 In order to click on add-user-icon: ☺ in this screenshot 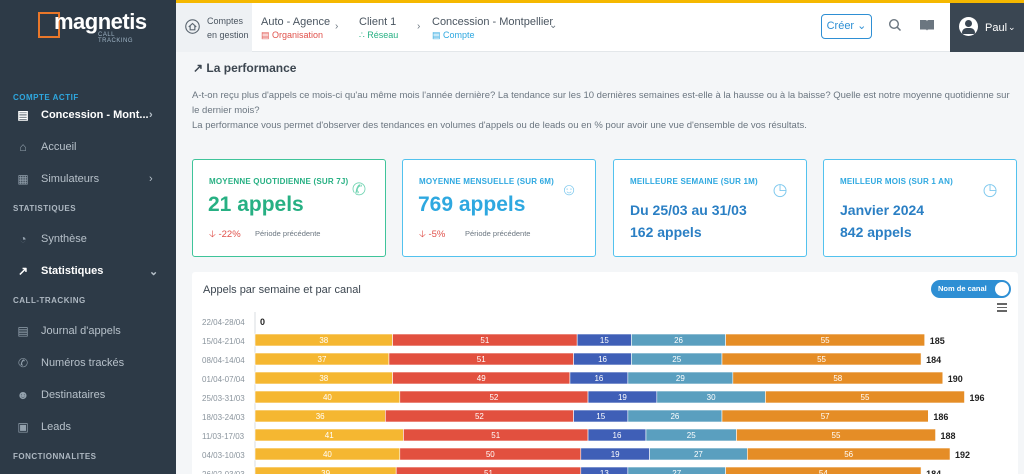, I will do `click(569, 189)`.